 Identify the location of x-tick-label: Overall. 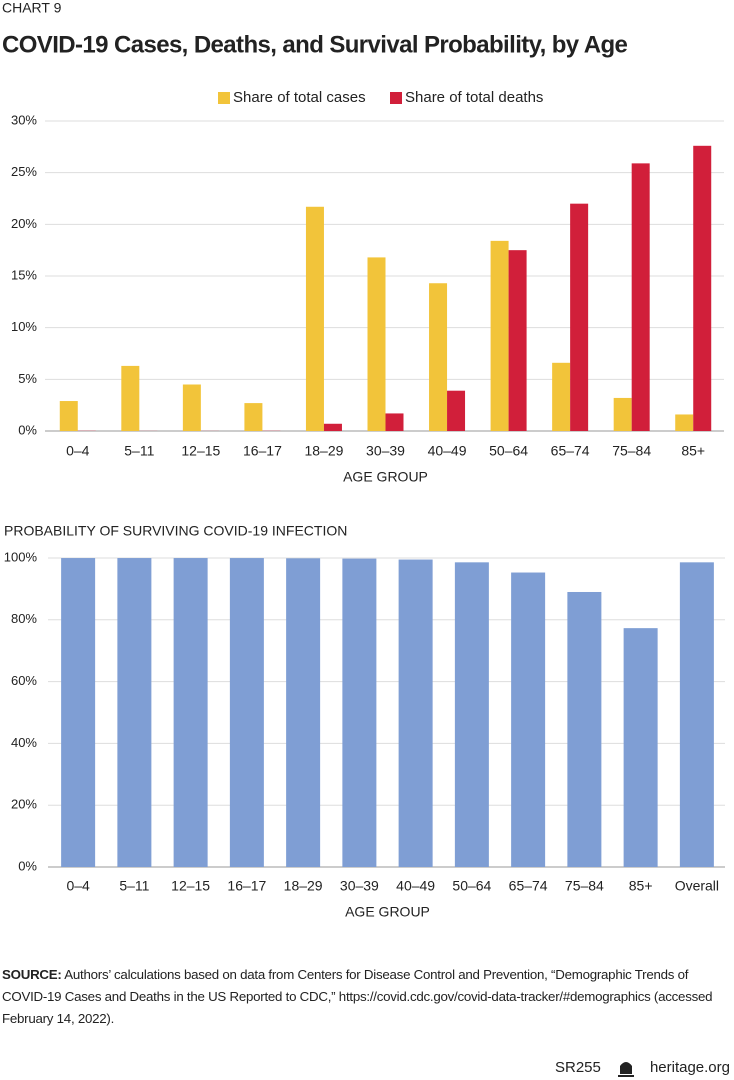
(697, 886).